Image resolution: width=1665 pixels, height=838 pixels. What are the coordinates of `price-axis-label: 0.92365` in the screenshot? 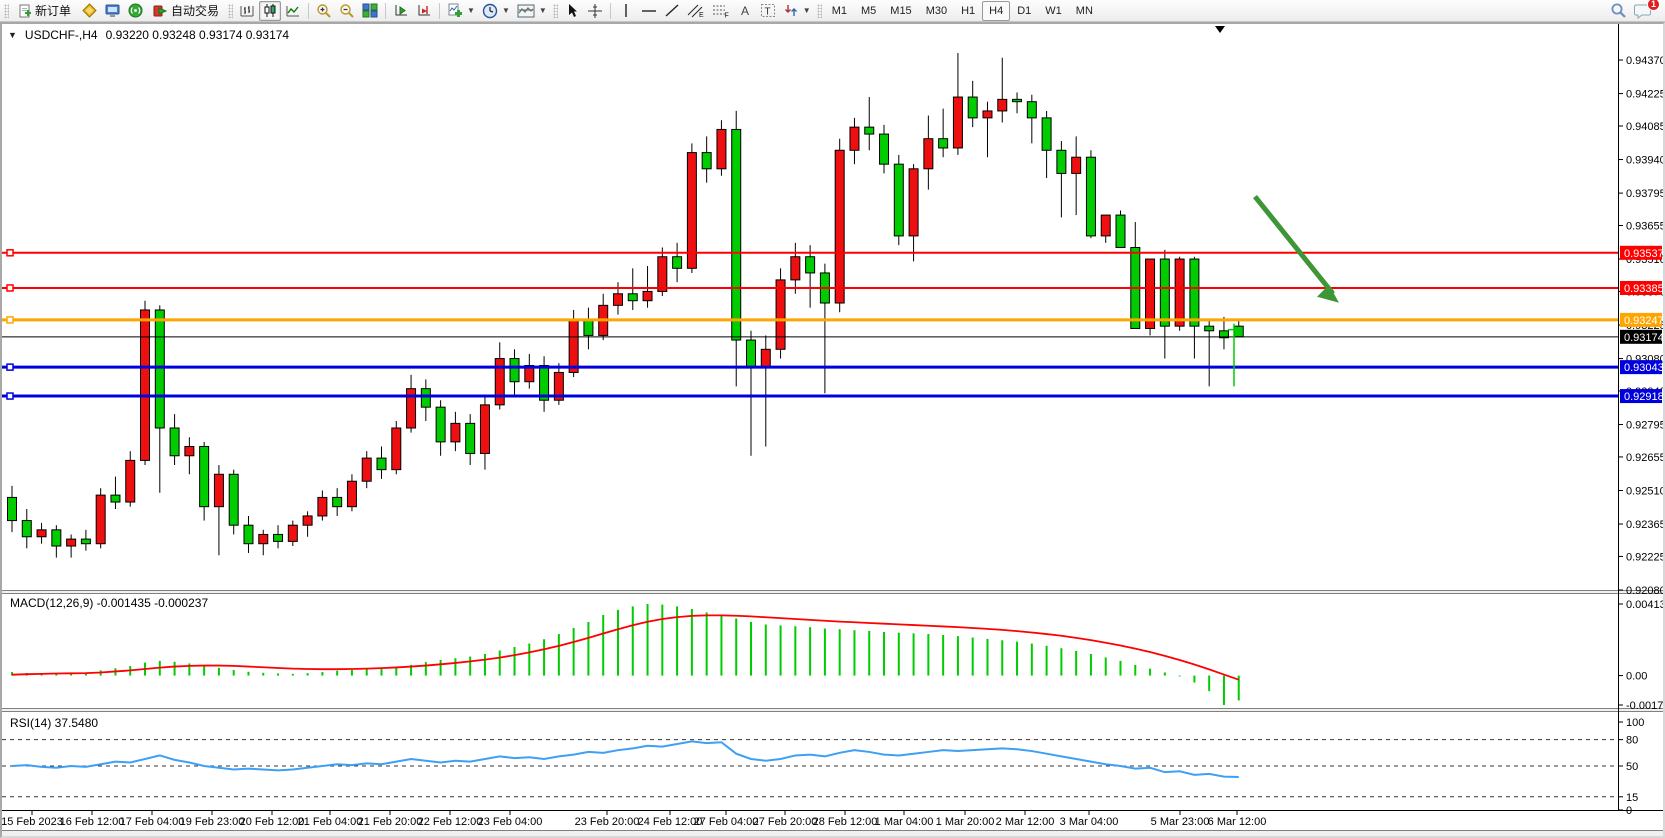 It's located at (1644, 525).